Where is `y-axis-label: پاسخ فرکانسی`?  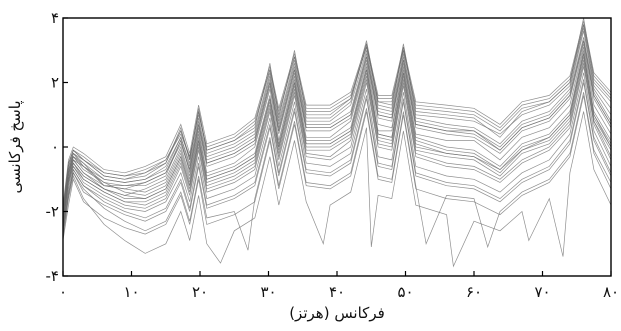 y-axis-label: پاسخ فرکانسی is located at coordinates (15, 147).